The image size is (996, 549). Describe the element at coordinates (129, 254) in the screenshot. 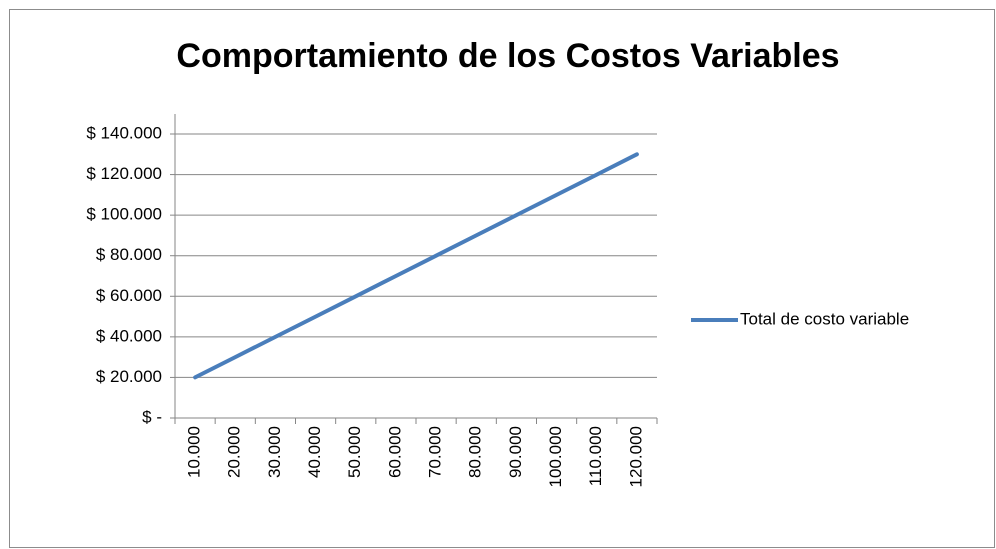

I see `y-tick-label: $ 80.000` at that location.